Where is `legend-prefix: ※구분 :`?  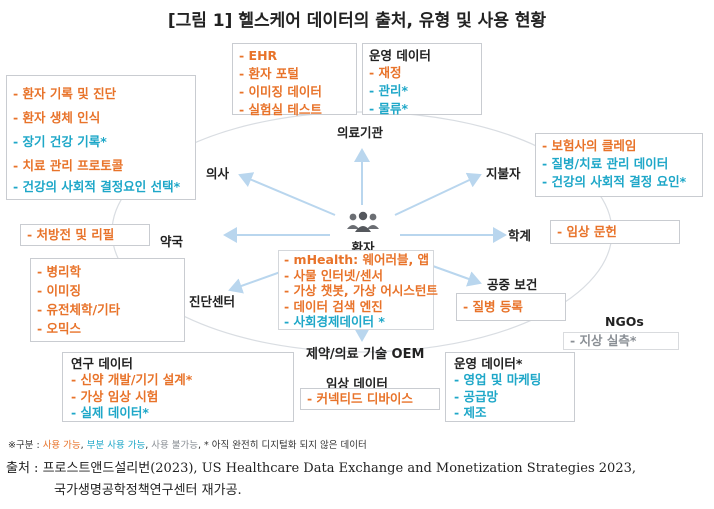 legend-prefix: ※구분 : is located at coordinates (25, 445).